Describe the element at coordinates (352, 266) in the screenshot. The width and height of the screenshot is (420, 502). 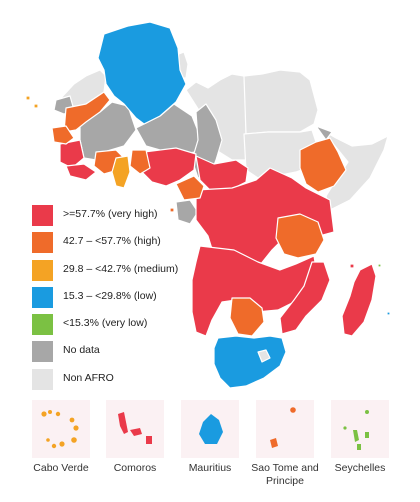
I see `region-comoros-dot` at that location.